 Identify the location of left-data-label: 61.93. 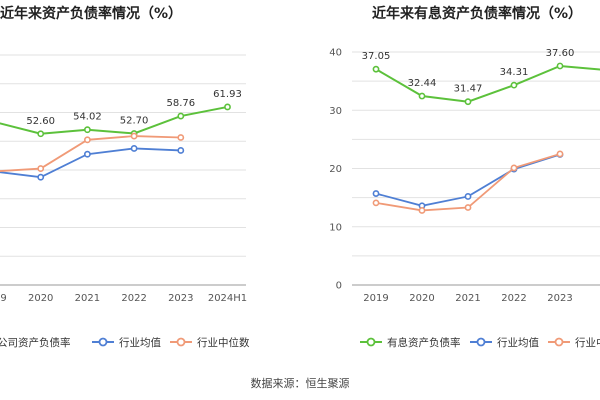
(227, 94).